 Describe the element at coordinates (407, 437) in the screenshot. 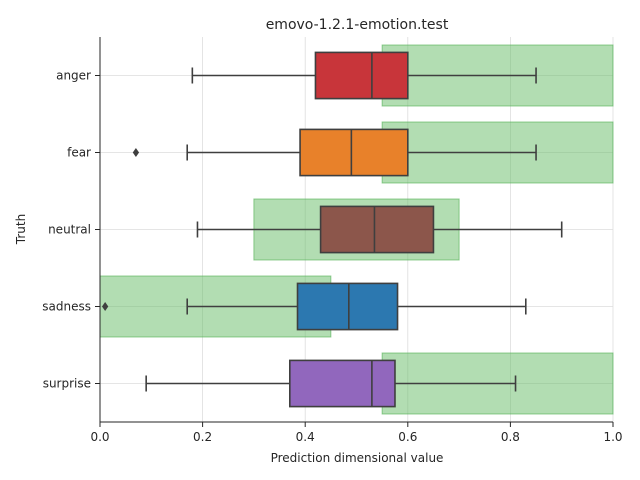

I see `x-tick-label: 0.6` at that location.